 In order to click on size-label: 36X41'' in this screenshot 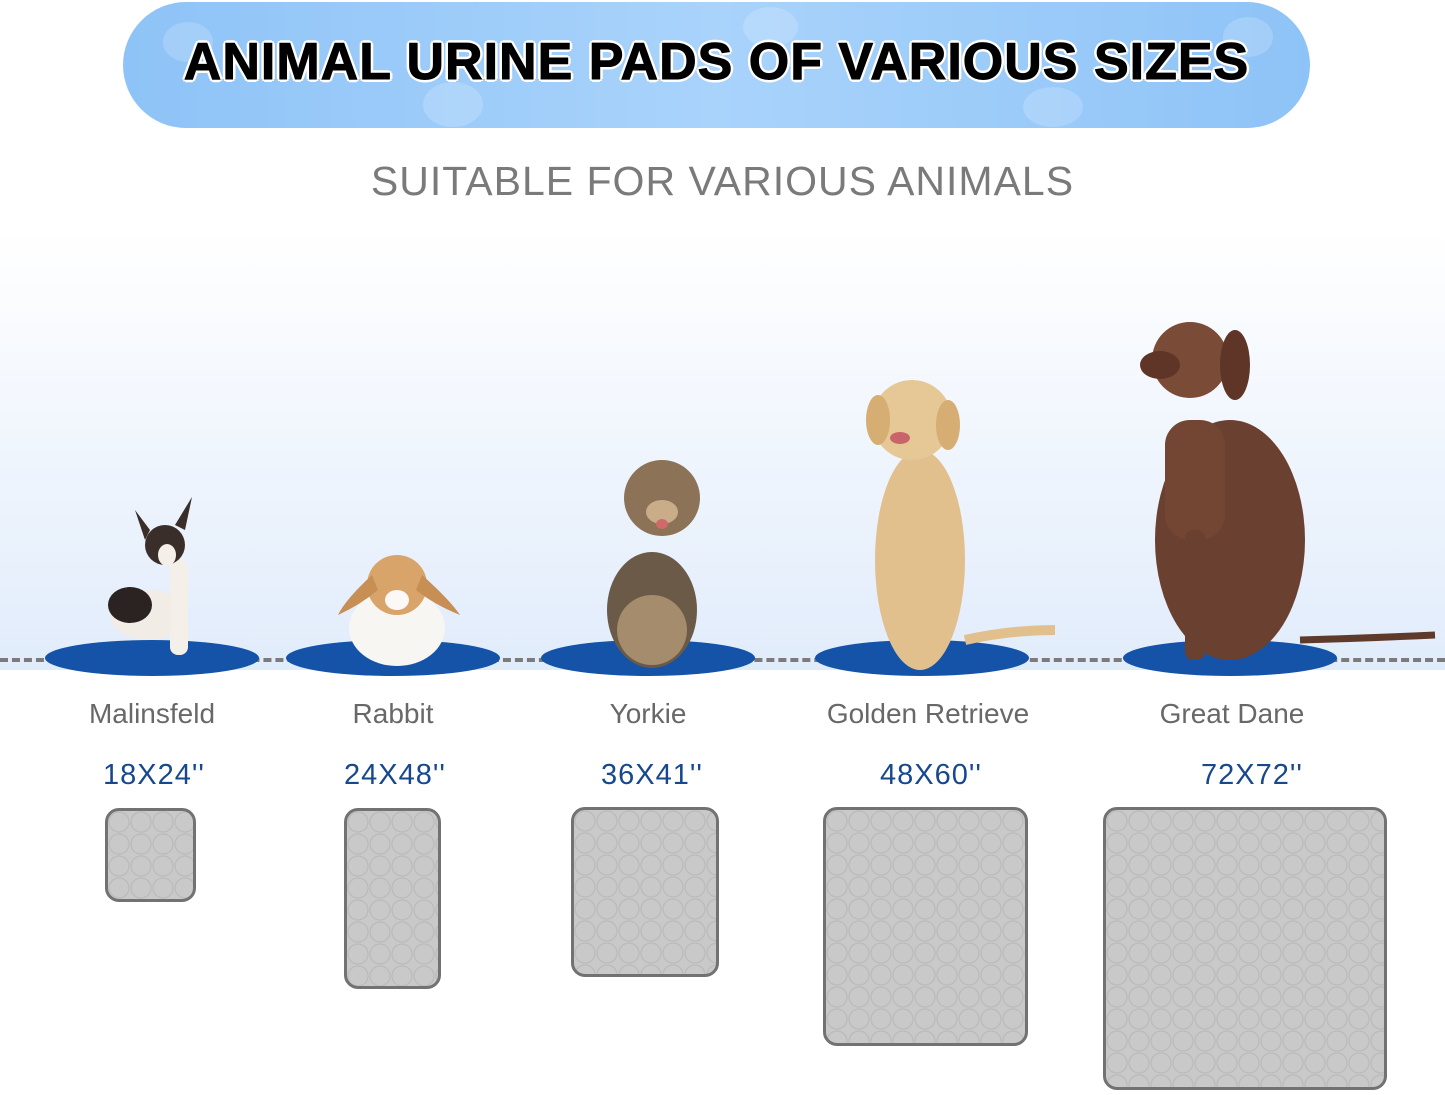, I will do `click(652, 775)`.